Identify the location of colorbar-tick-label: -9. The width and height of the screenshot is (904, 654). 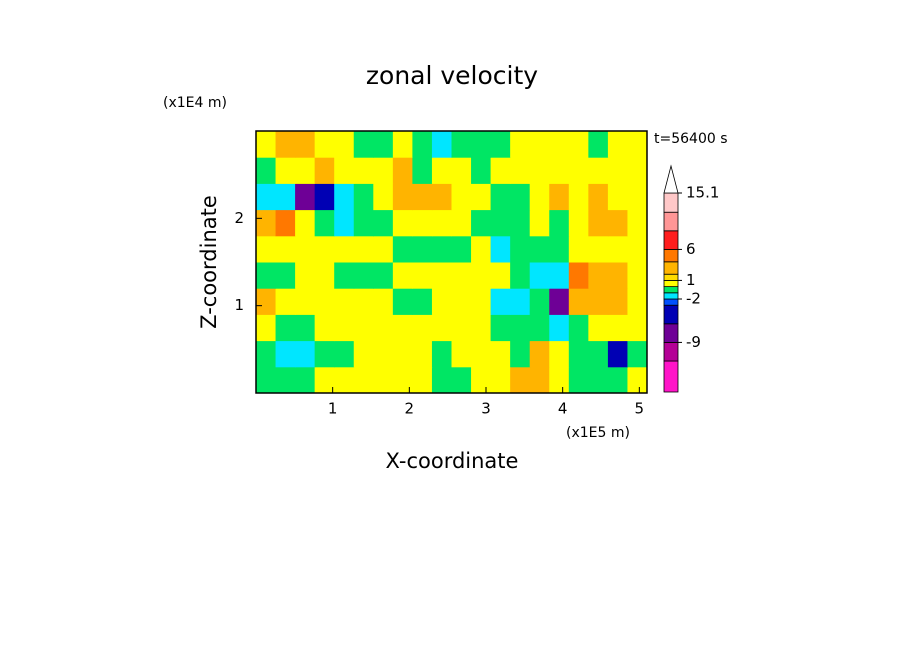
(693, 342).